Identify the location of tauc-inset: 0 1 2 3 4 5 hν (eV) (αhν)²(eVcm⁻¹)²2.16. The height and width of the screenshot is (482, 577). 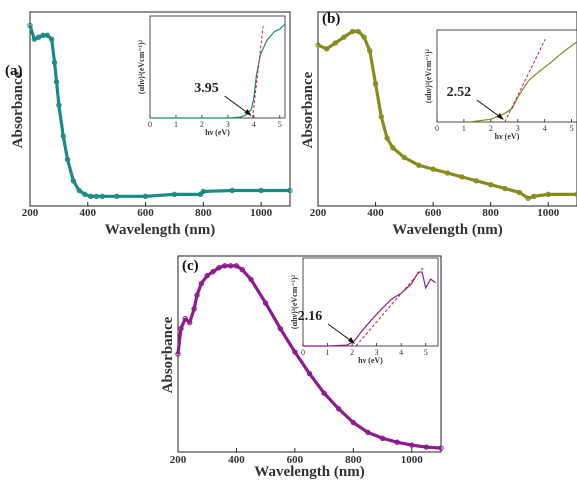
(364, 311).